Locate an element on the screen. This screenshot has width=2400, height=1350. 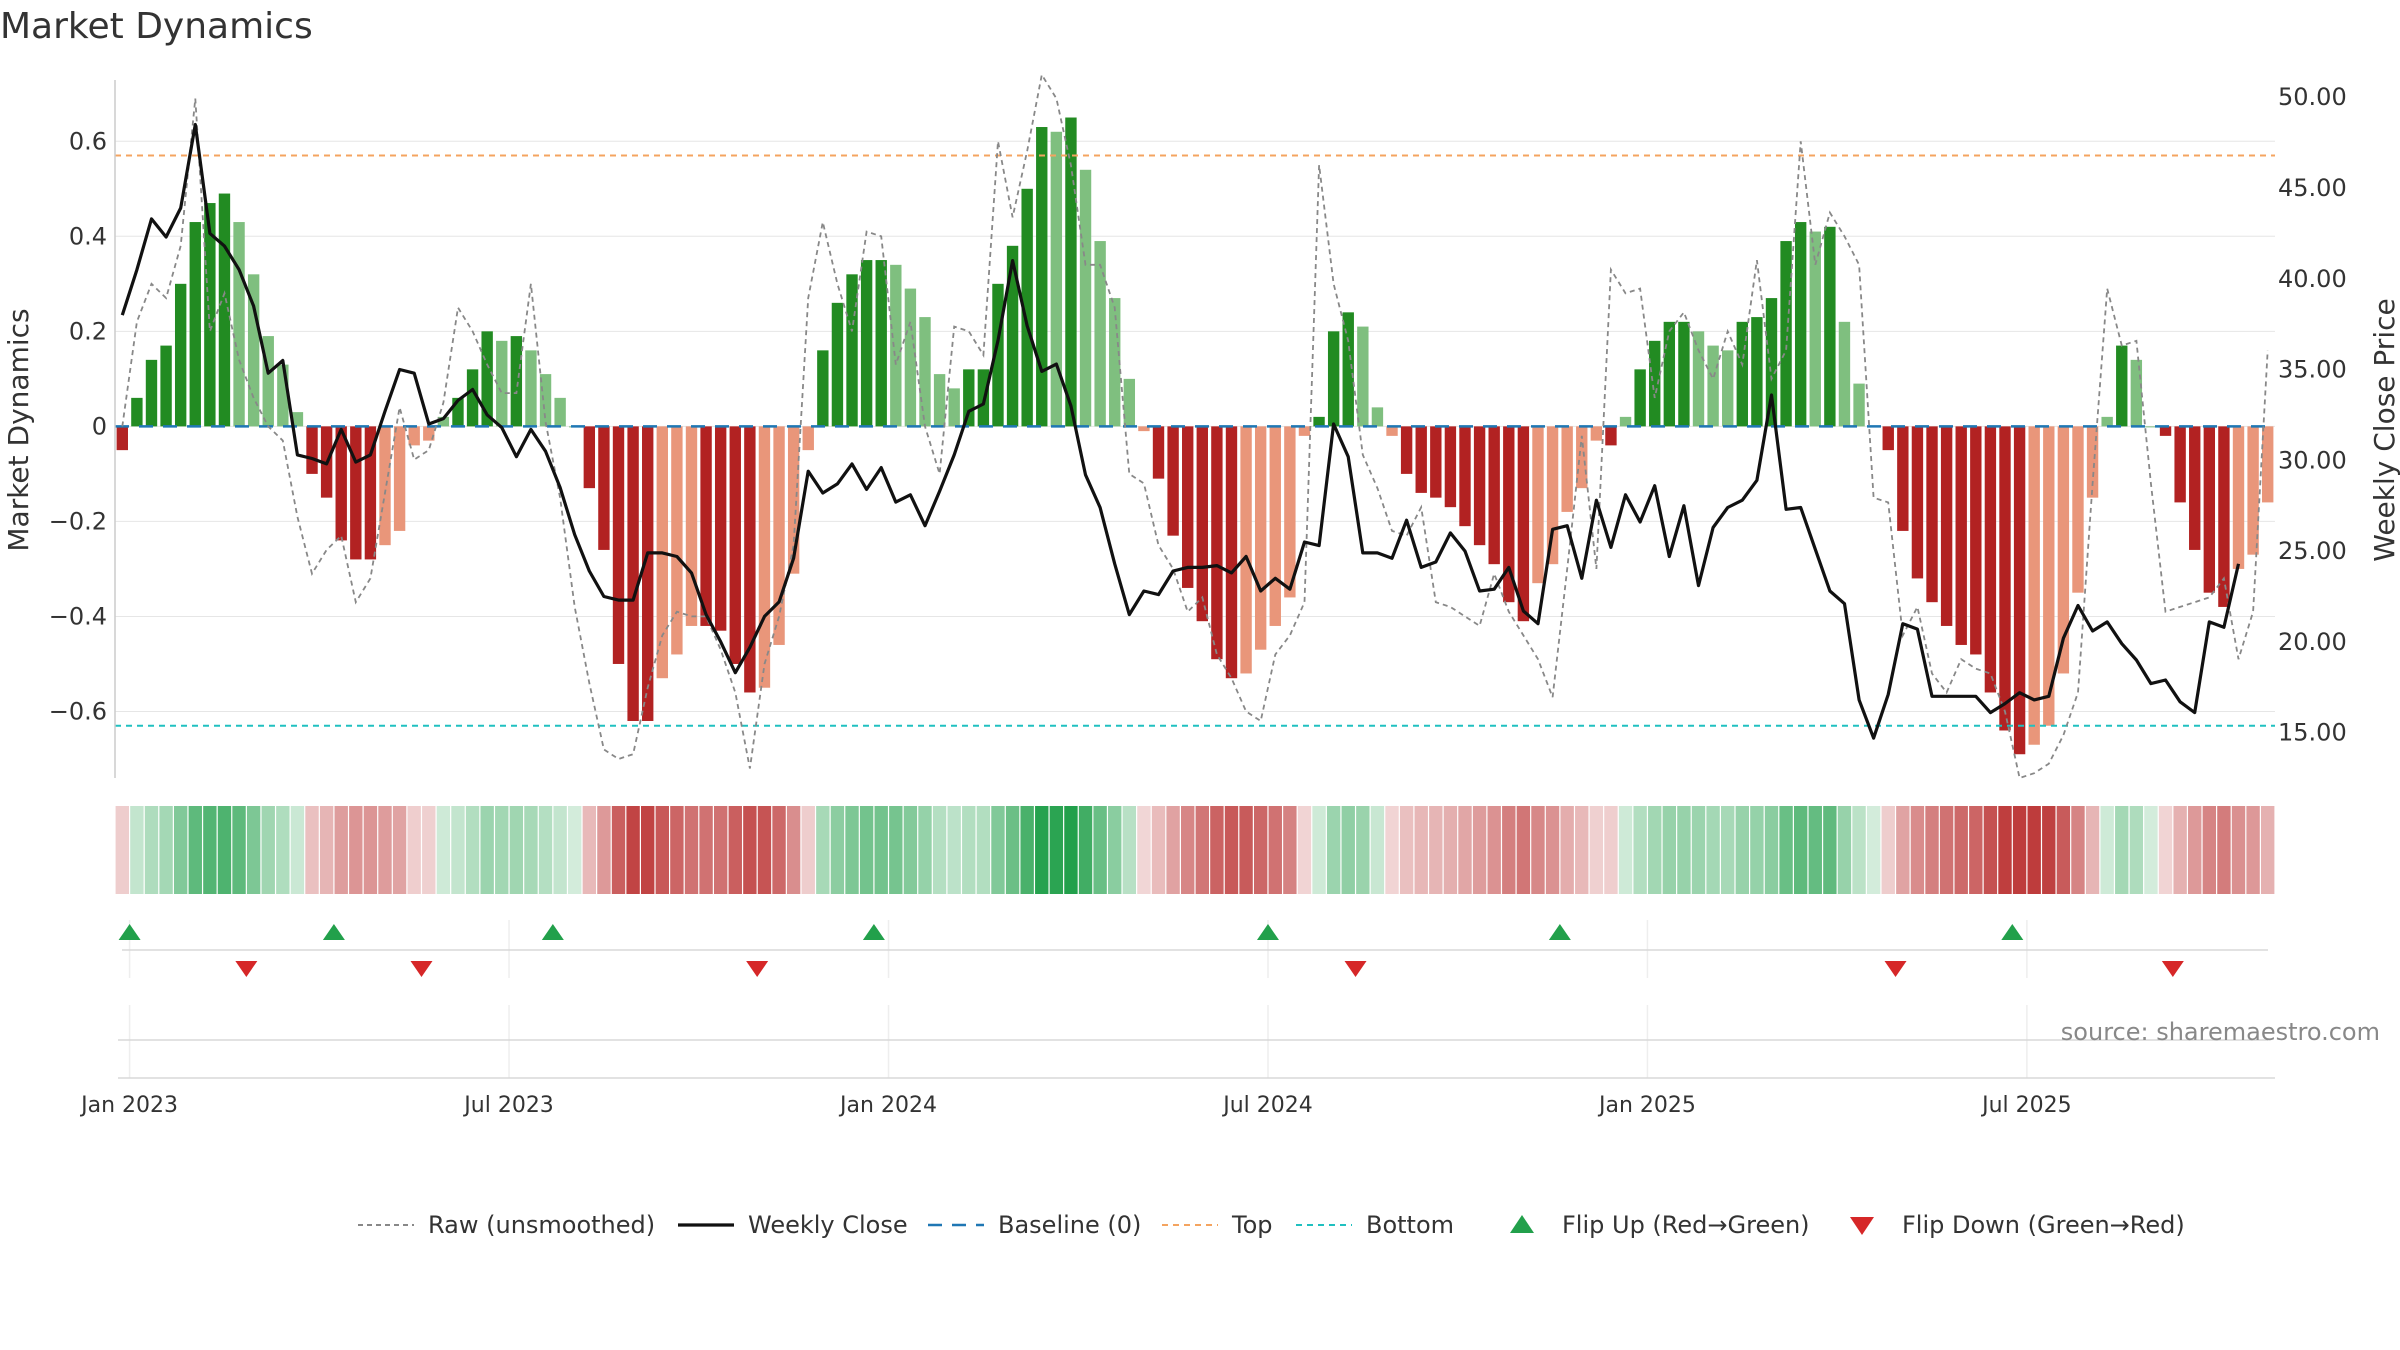
y2-tick-label: 30.00 is located at coordinates (2312, 460).